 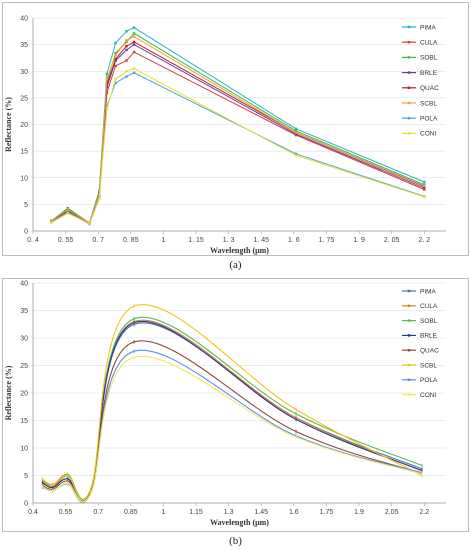 What do you see at coordinates (261, 512) in the screenshot?
I see `x-tick-label: 1.45` at bounding box center [261, 512].